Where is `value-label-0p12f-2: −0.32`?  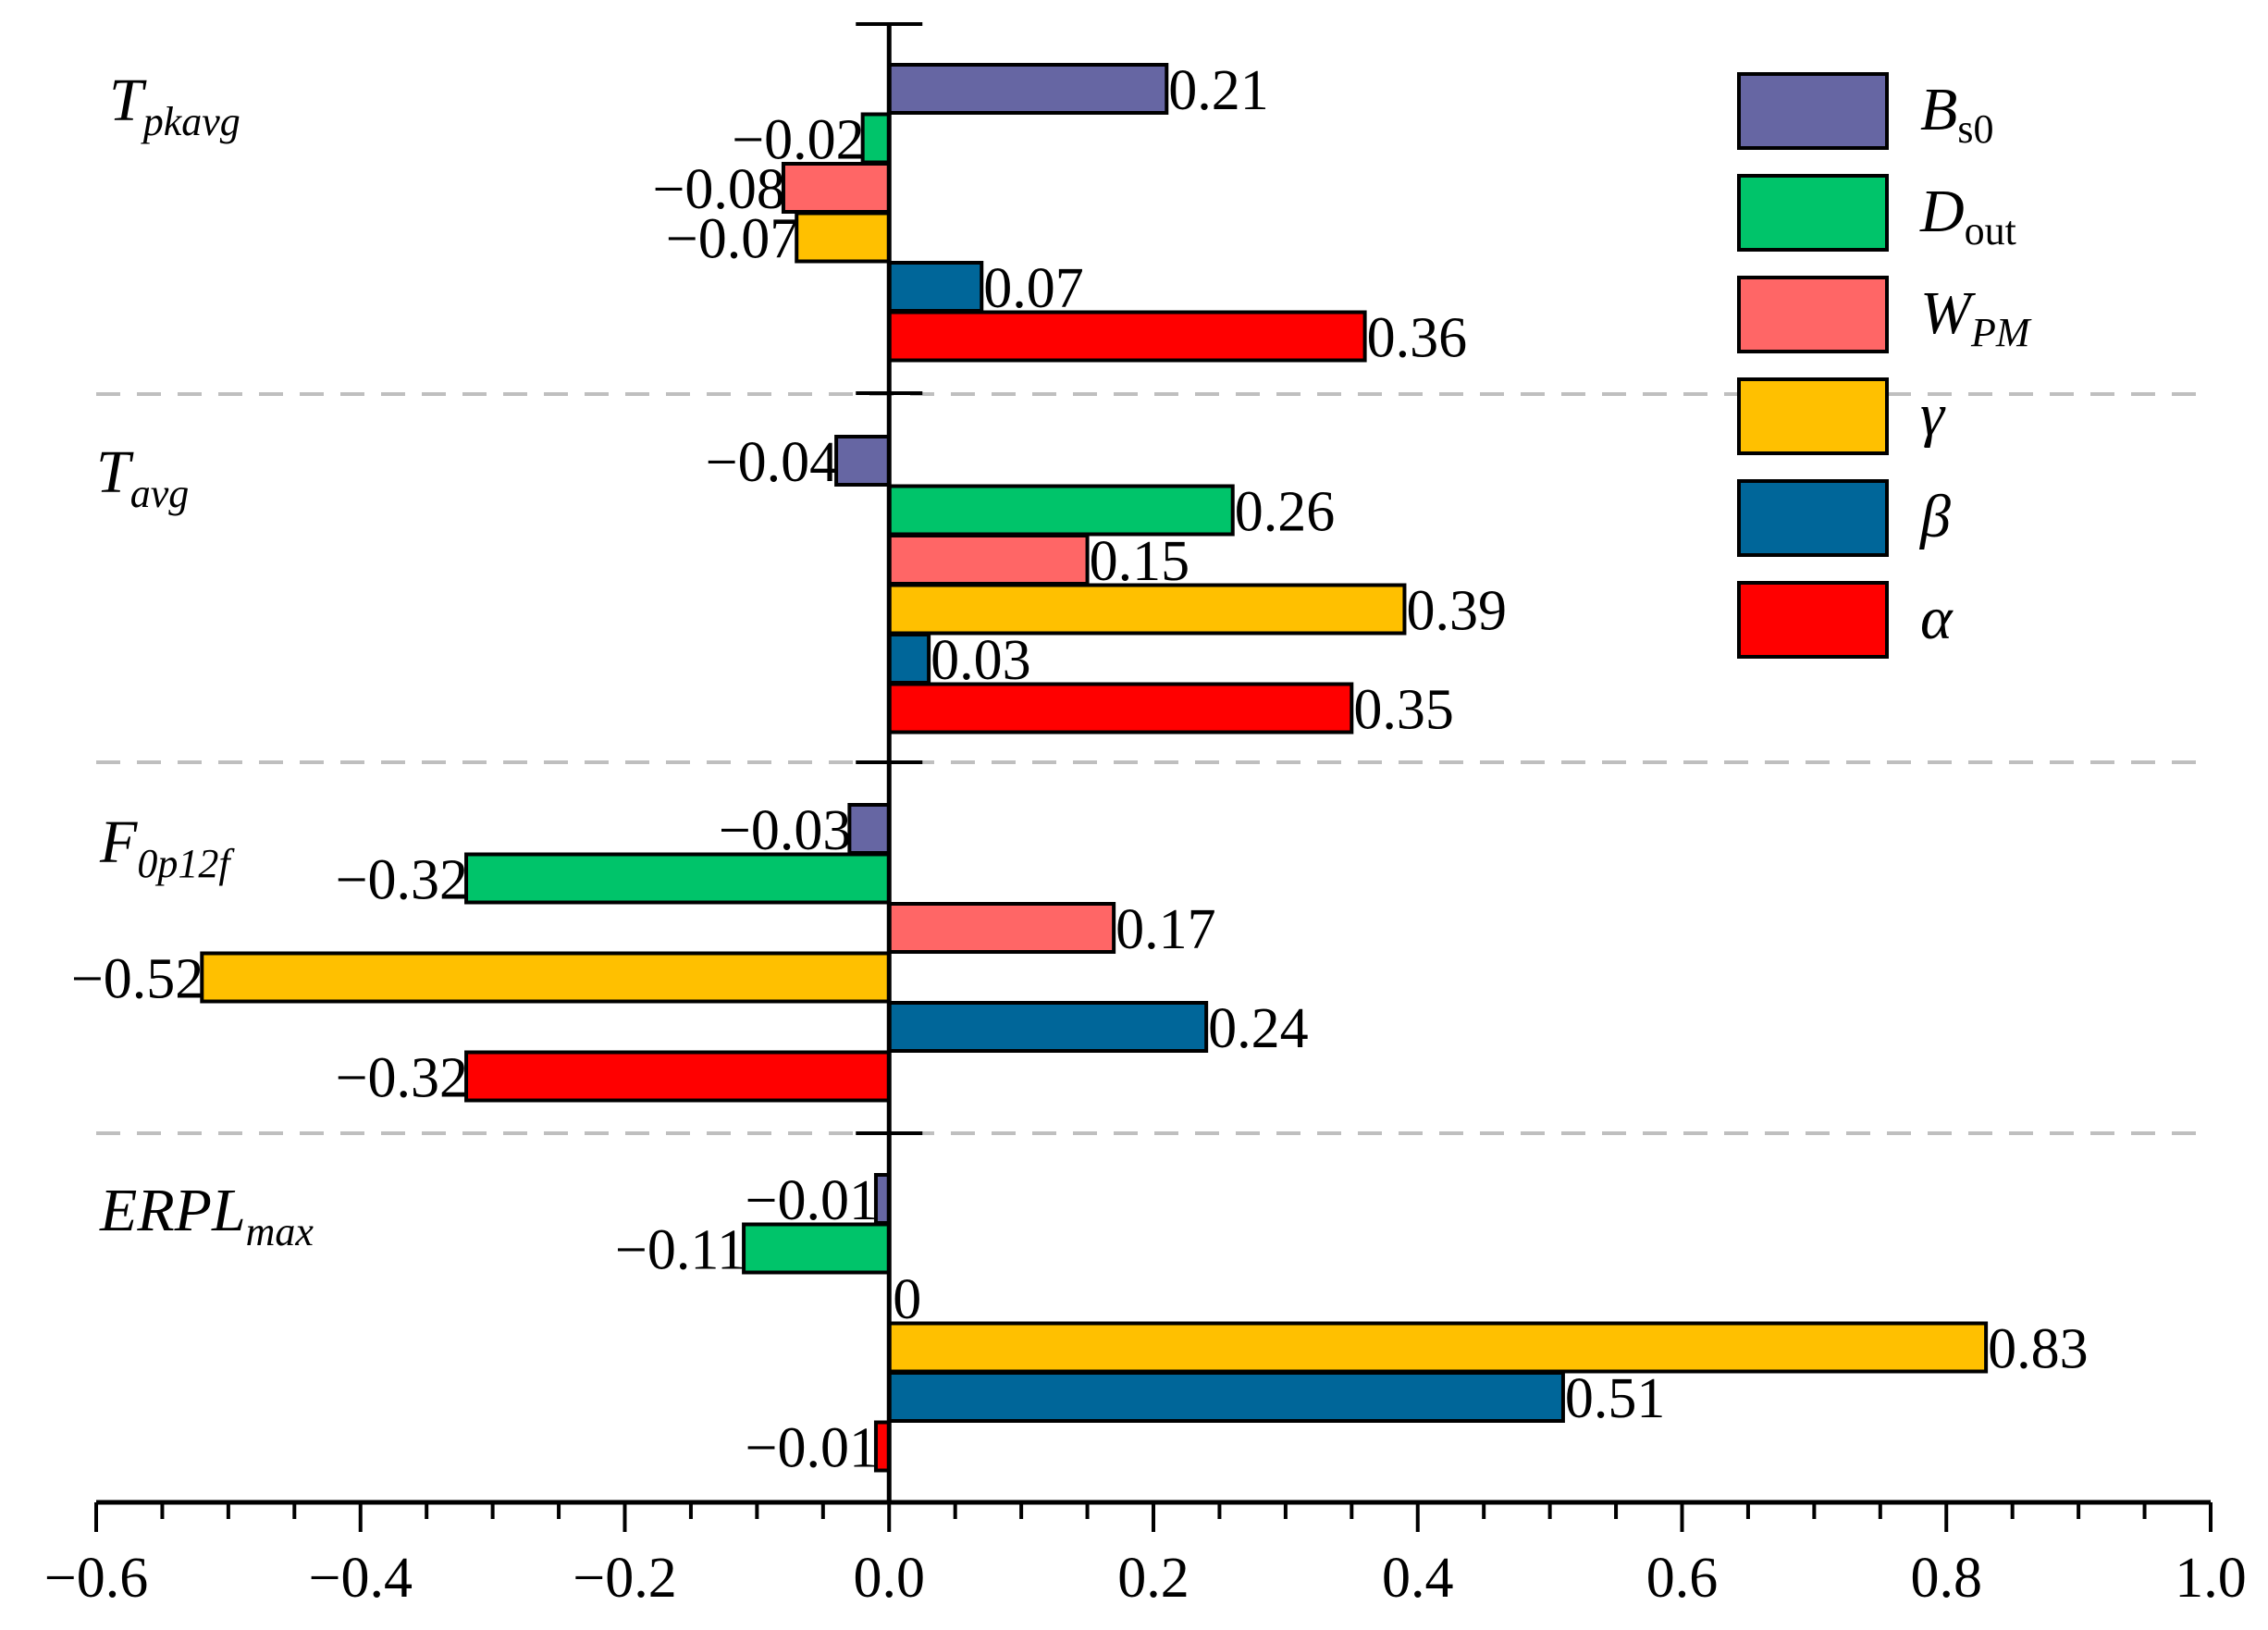
value-label-0p12f-2: −0.32 is located at coordinates (402, 880).